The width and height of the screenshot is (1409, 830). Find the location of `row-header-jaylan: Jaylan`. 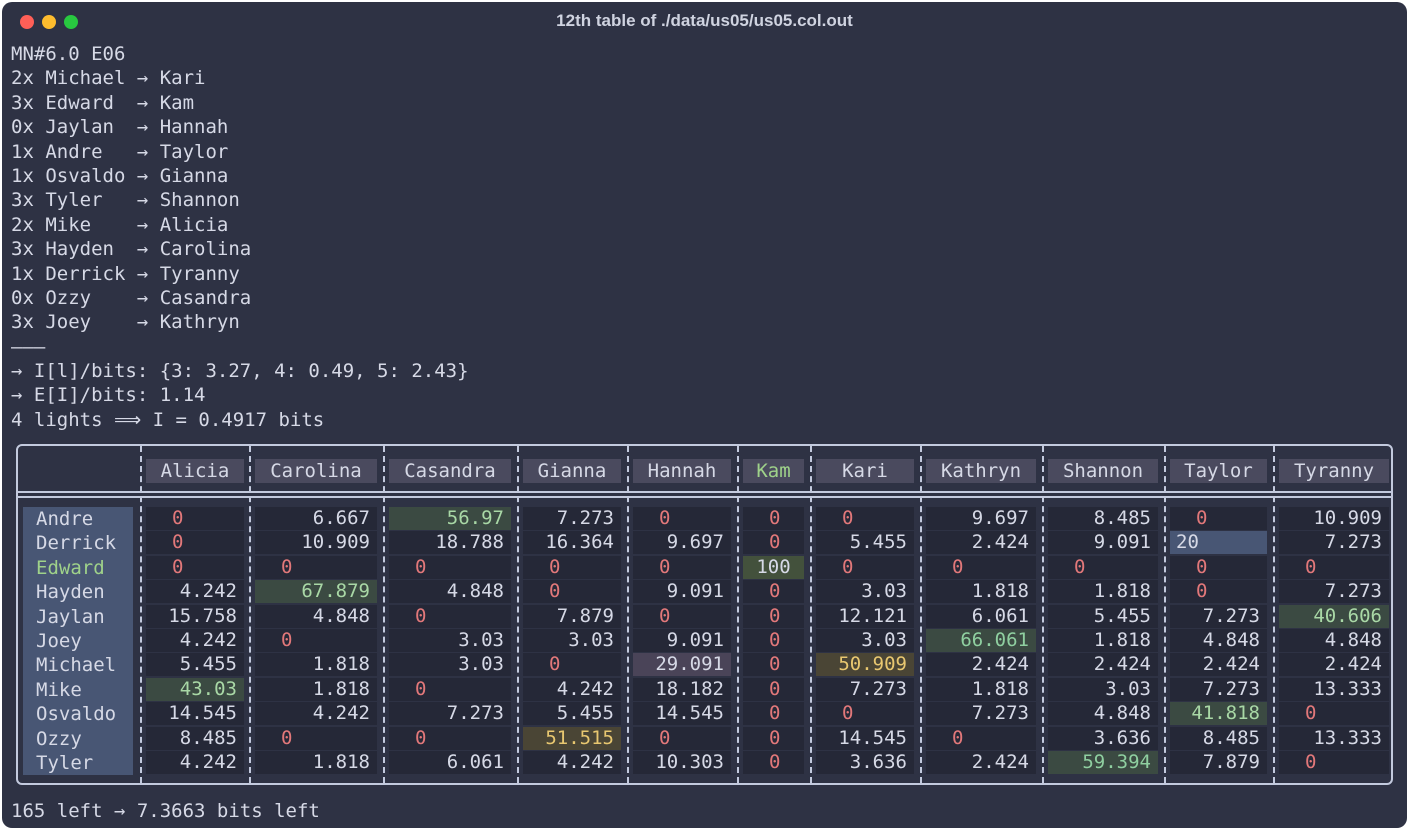

row-header-jaylan: Jaylan is located at coordinates (70, 616).